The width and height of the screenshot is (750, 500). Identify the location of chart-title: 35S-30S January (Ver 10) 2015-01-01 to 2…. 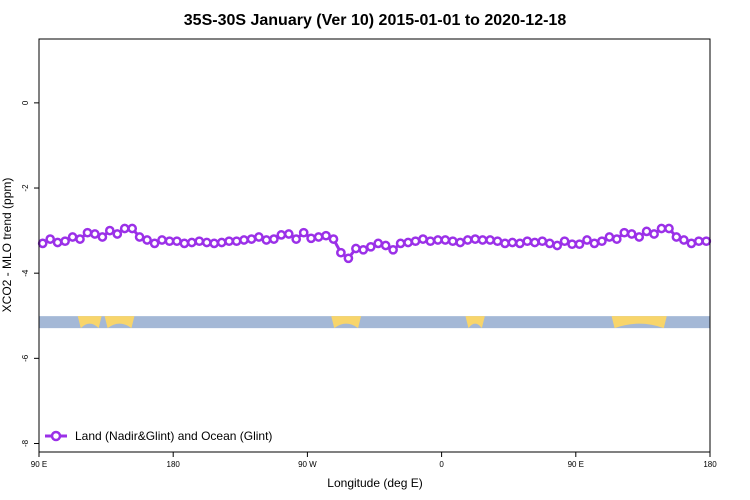
(375, 20).